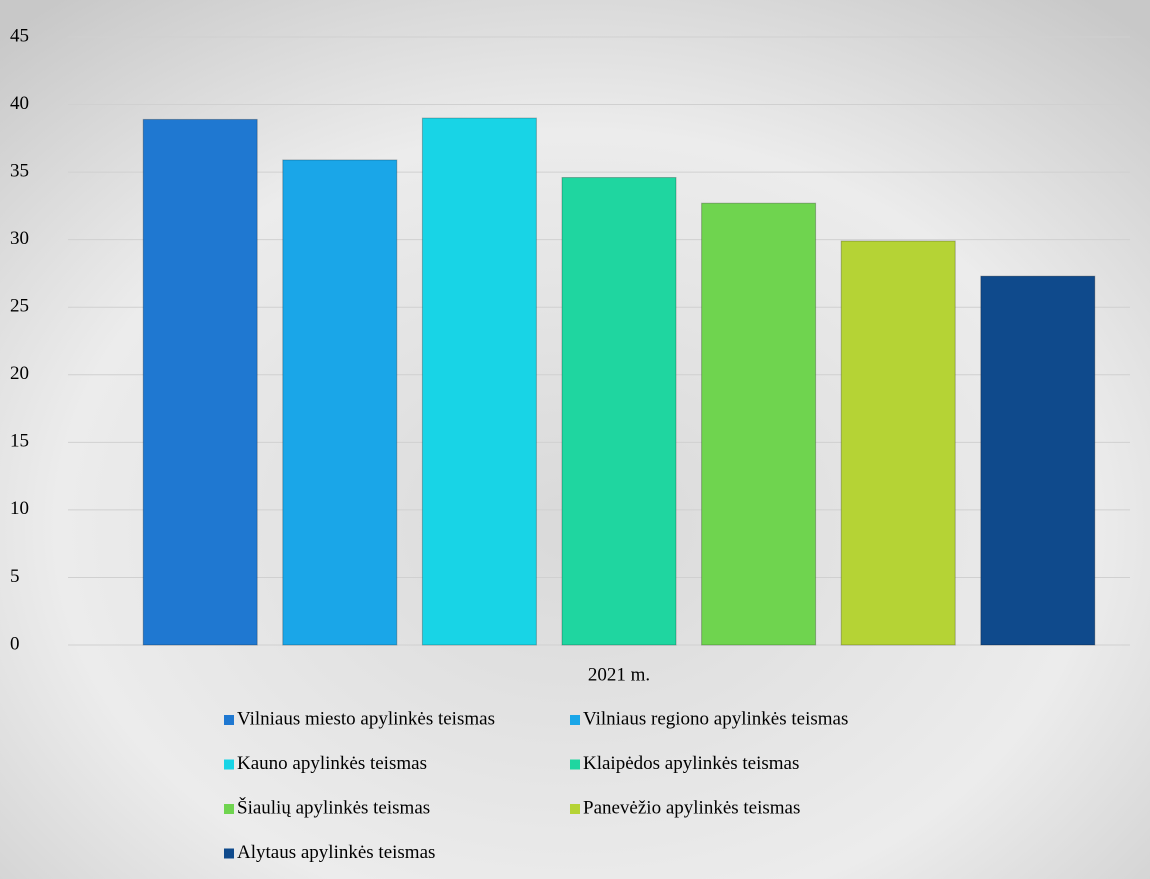 This screenshot has height=879, width=1150. I want to click on y-tick-label: 20, so click(19, 373).